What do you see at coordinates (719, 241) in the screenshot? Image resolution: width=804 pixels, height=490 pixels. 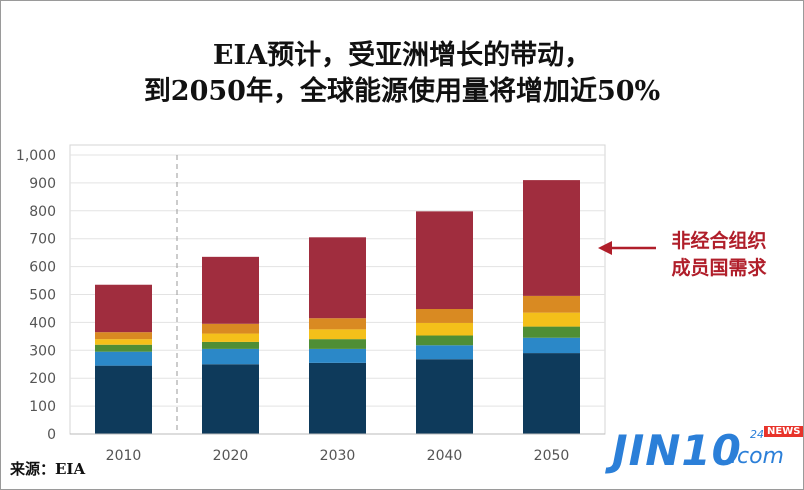 I see `annotation-line-1: 非经合组织` at bounding box center [719, 241].